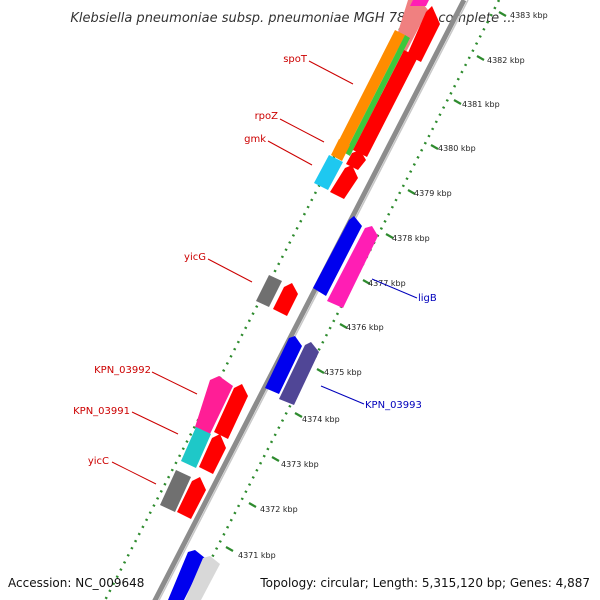  What do you see at coordinates (393, 405) in the screenshot?
I see `gene-label-kpn03993: KPN_03993` at bounding box center [393, 405].